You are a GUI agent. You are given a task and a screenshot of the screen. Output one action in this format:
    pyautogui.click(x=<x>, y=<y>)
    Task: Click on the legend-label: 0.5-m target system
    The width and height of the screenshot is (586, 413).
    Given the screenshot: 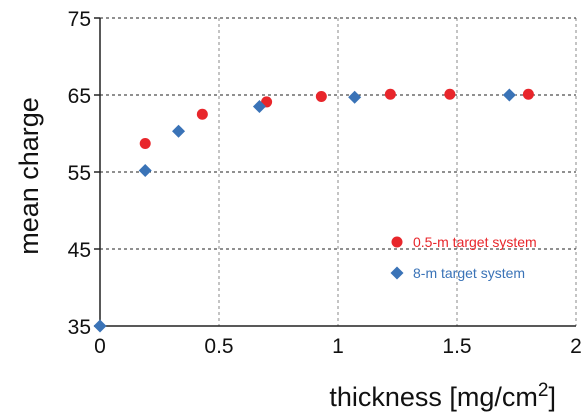 What is the action you would take?
    pyautogui.click(x=475, y=242)
    